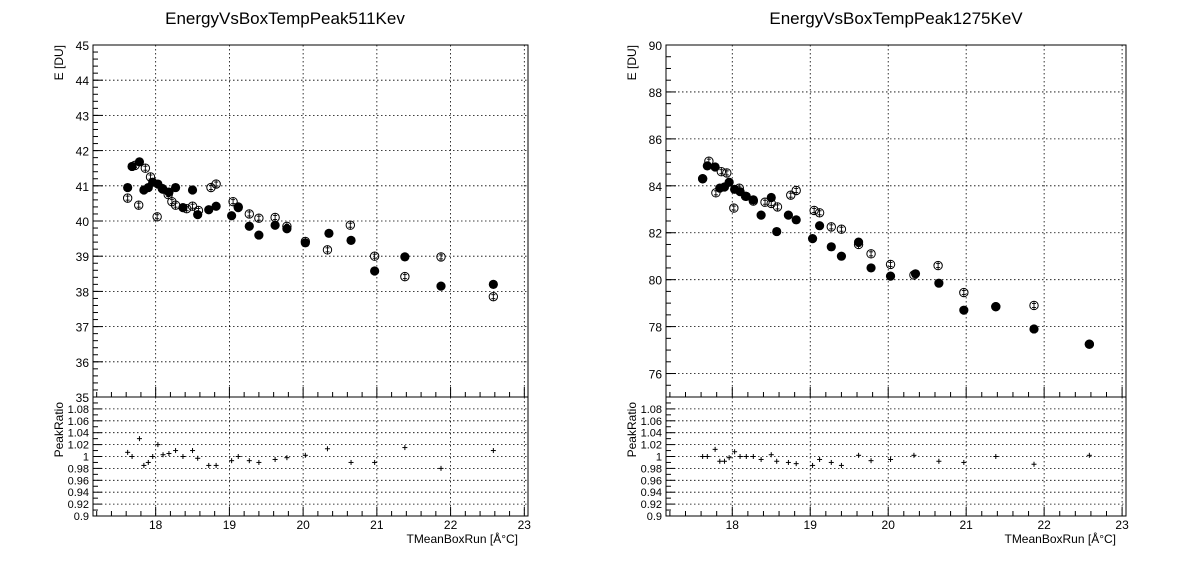 The width and height of the screenshot is (1196, 572). What do you see at coordinates (83, 116) in the screenshot?
I see `y-tick-label: 43` at bounding box center [83, 116].